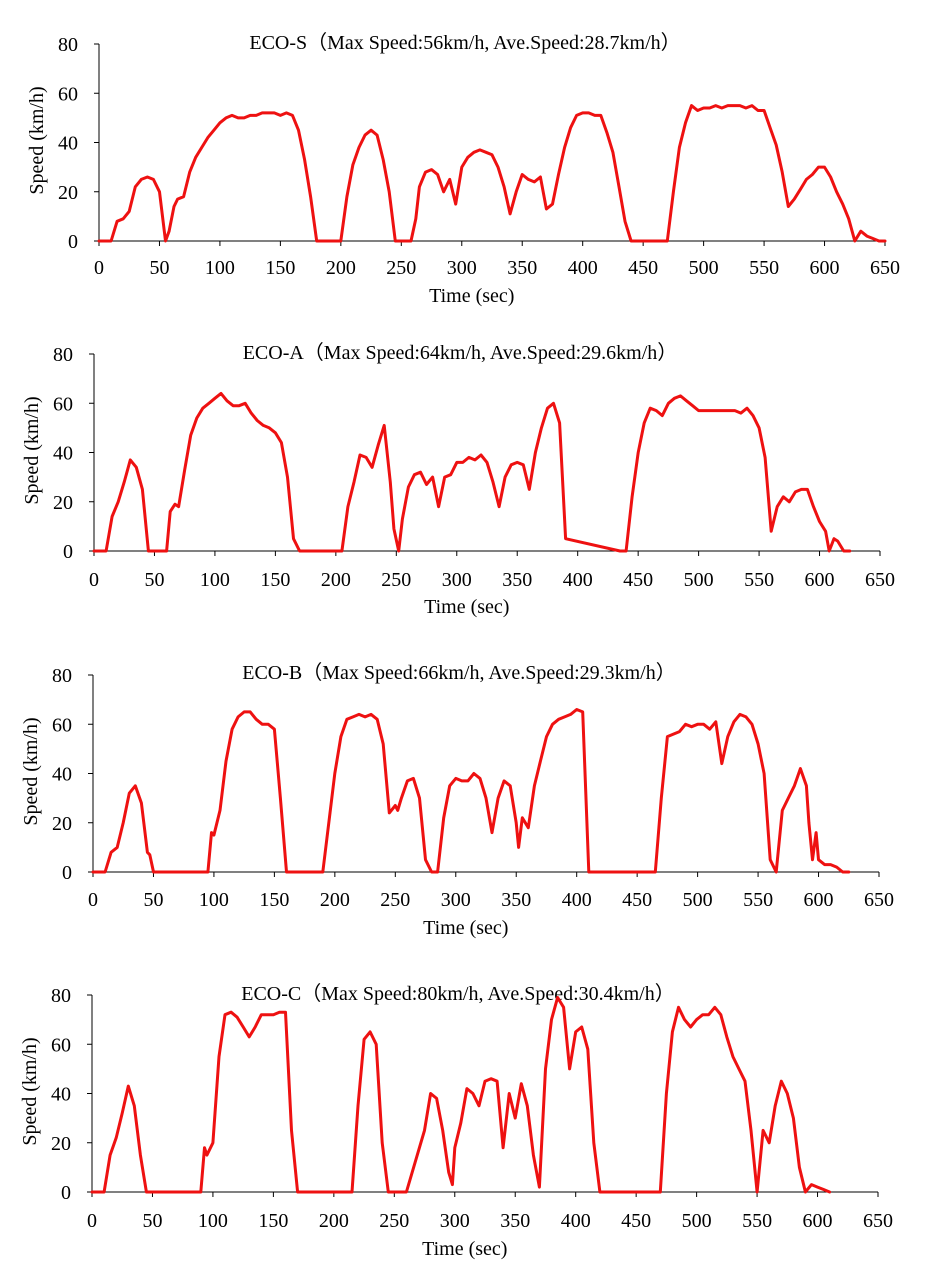  Describe the element at coordinates (471, 791) in the screenshot. I see `series-line-eco-b` at that location.